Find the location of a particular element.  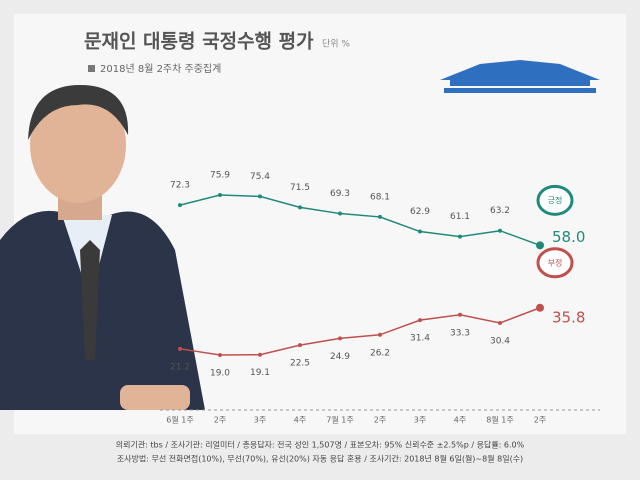

data-label: 63.2 is located at coordinates (500, 211).